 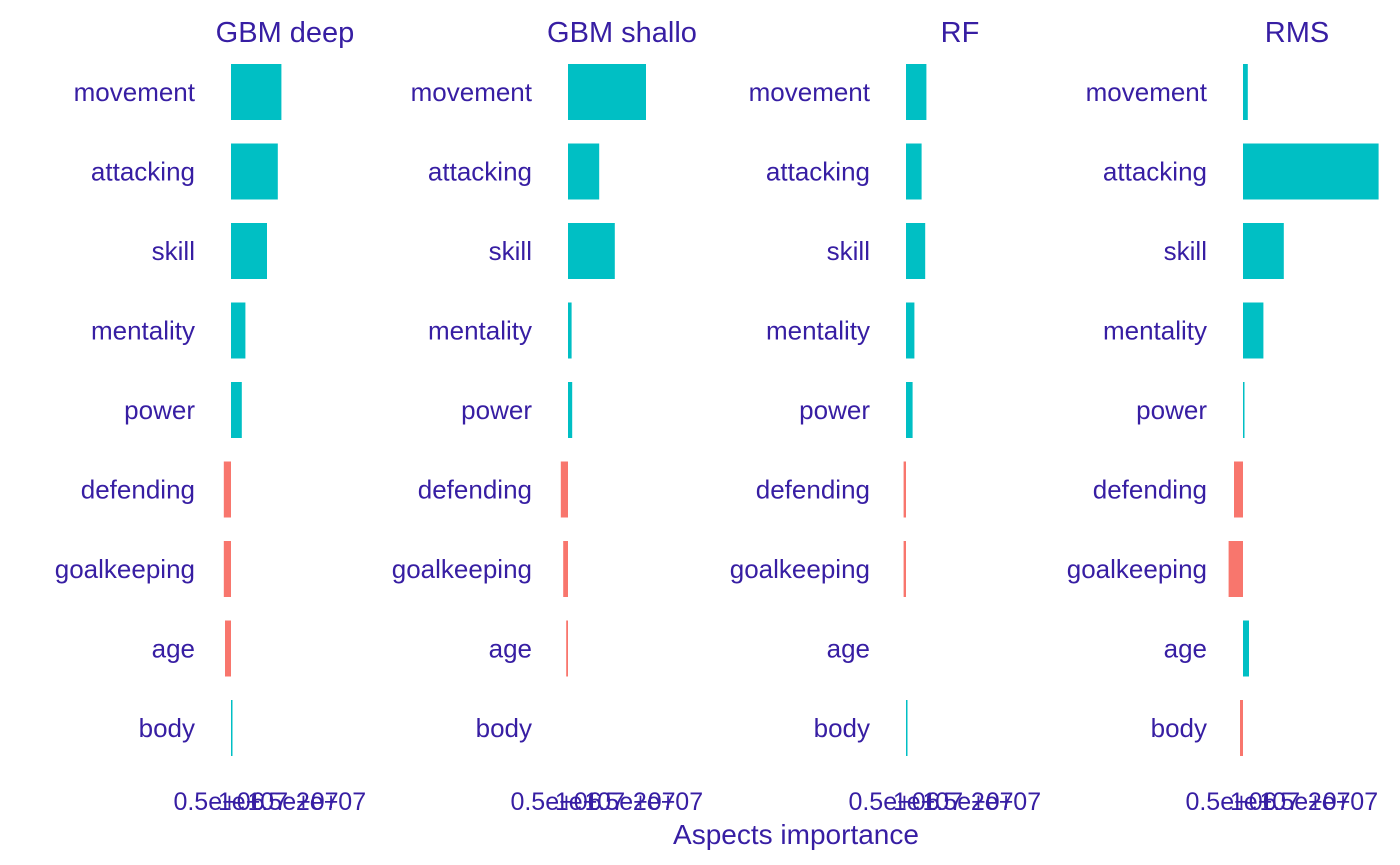 What do you see at coordinates (622, 33) in the screenshot?
I see `panel-title: GBM shallo` at bounding box center [622, 33].